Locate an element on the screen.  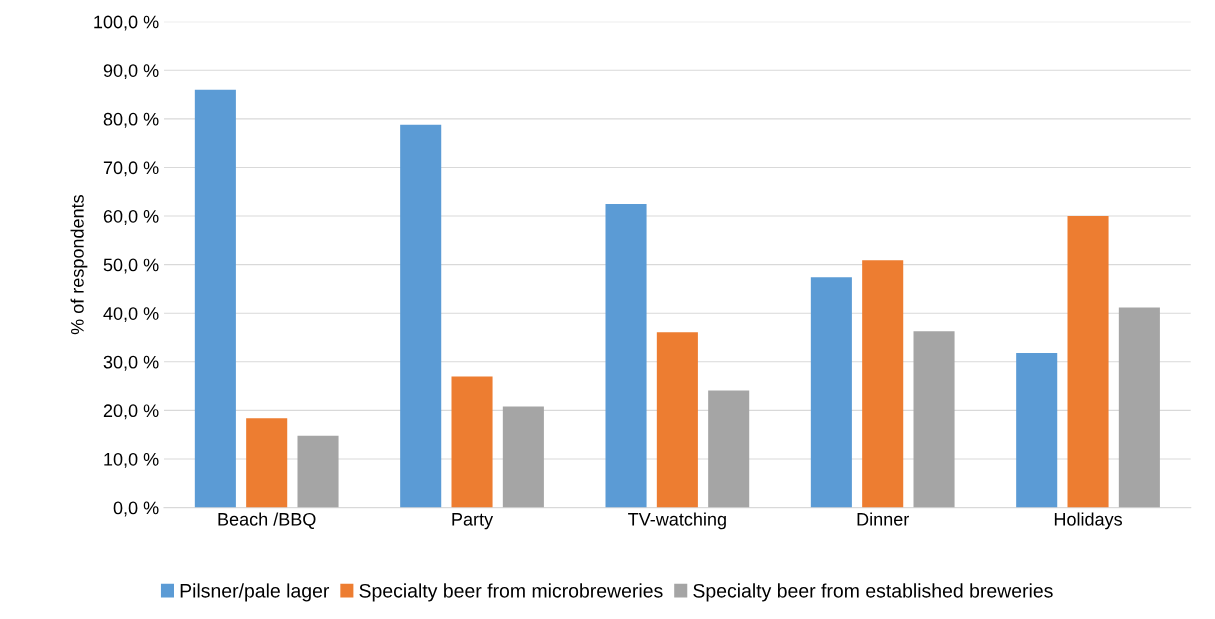
y-tick-label: 20,0 % is located at coordinates (131, 412).